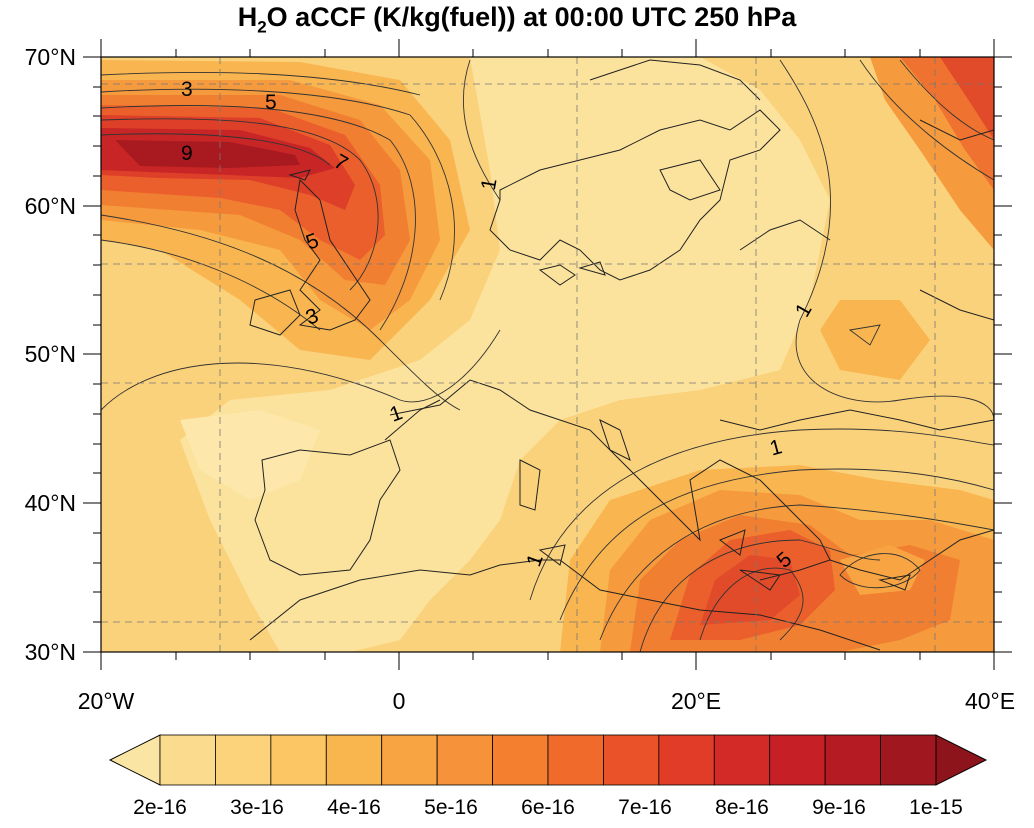  I want to click on lat-label-50n: 50°N, so click(50, 354).